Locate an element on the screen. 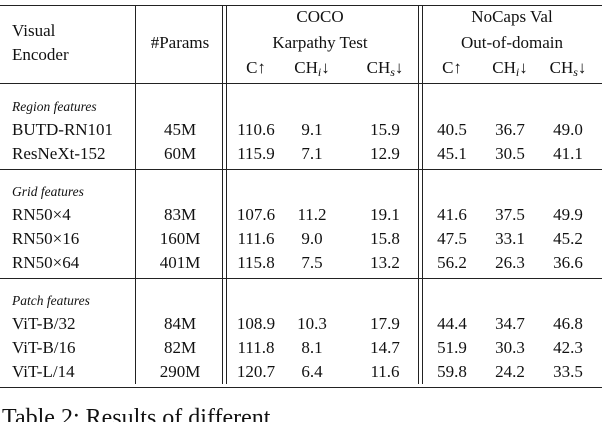 The height and width of the screenshot is (422, 608). cell: 51.9 is located at coordinates (452, 347).